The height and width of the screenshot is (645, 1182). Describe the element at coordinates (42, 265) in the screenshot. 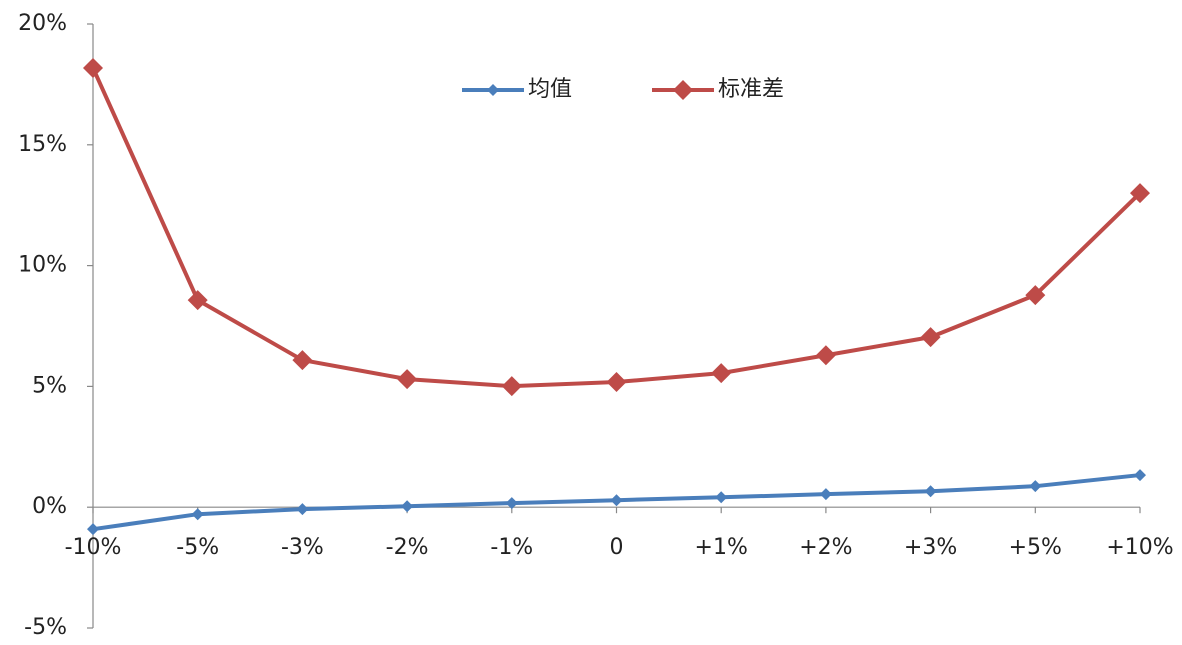

I see `y-tick-label: 10%` at that location.